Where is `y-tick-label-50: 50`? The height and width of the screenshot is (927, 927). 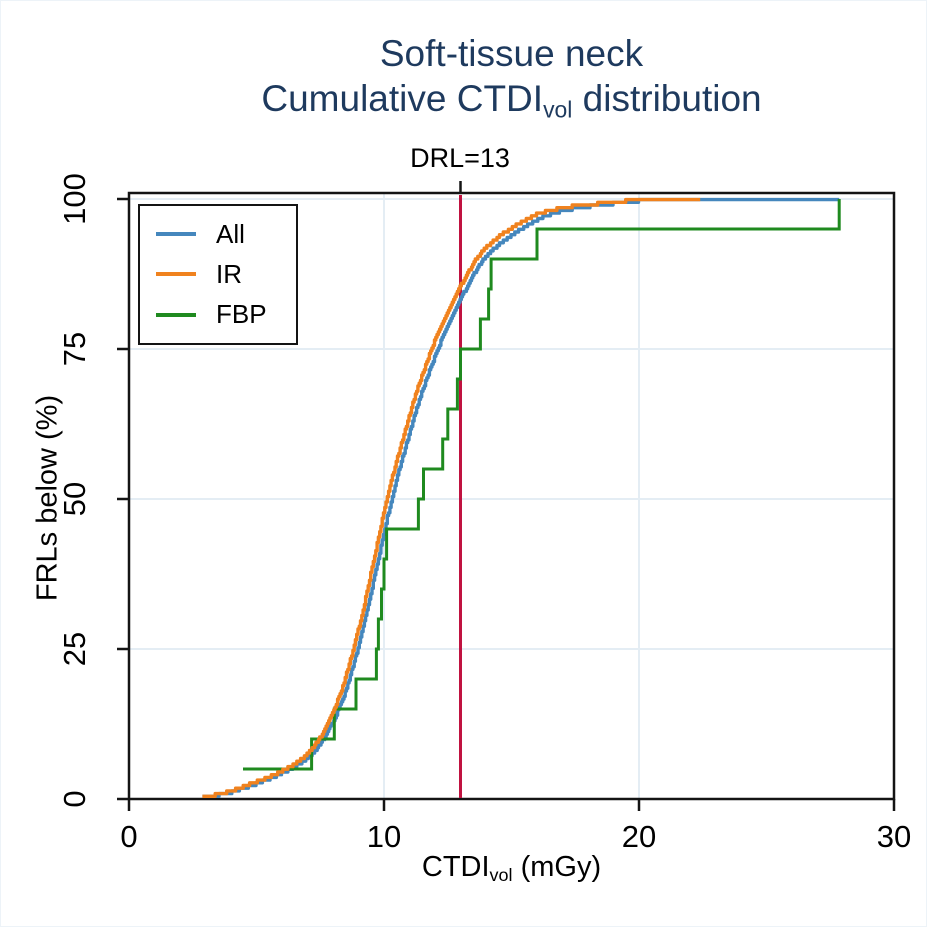
y-tick-label-50: 50 is located at coordinates (74, 499).